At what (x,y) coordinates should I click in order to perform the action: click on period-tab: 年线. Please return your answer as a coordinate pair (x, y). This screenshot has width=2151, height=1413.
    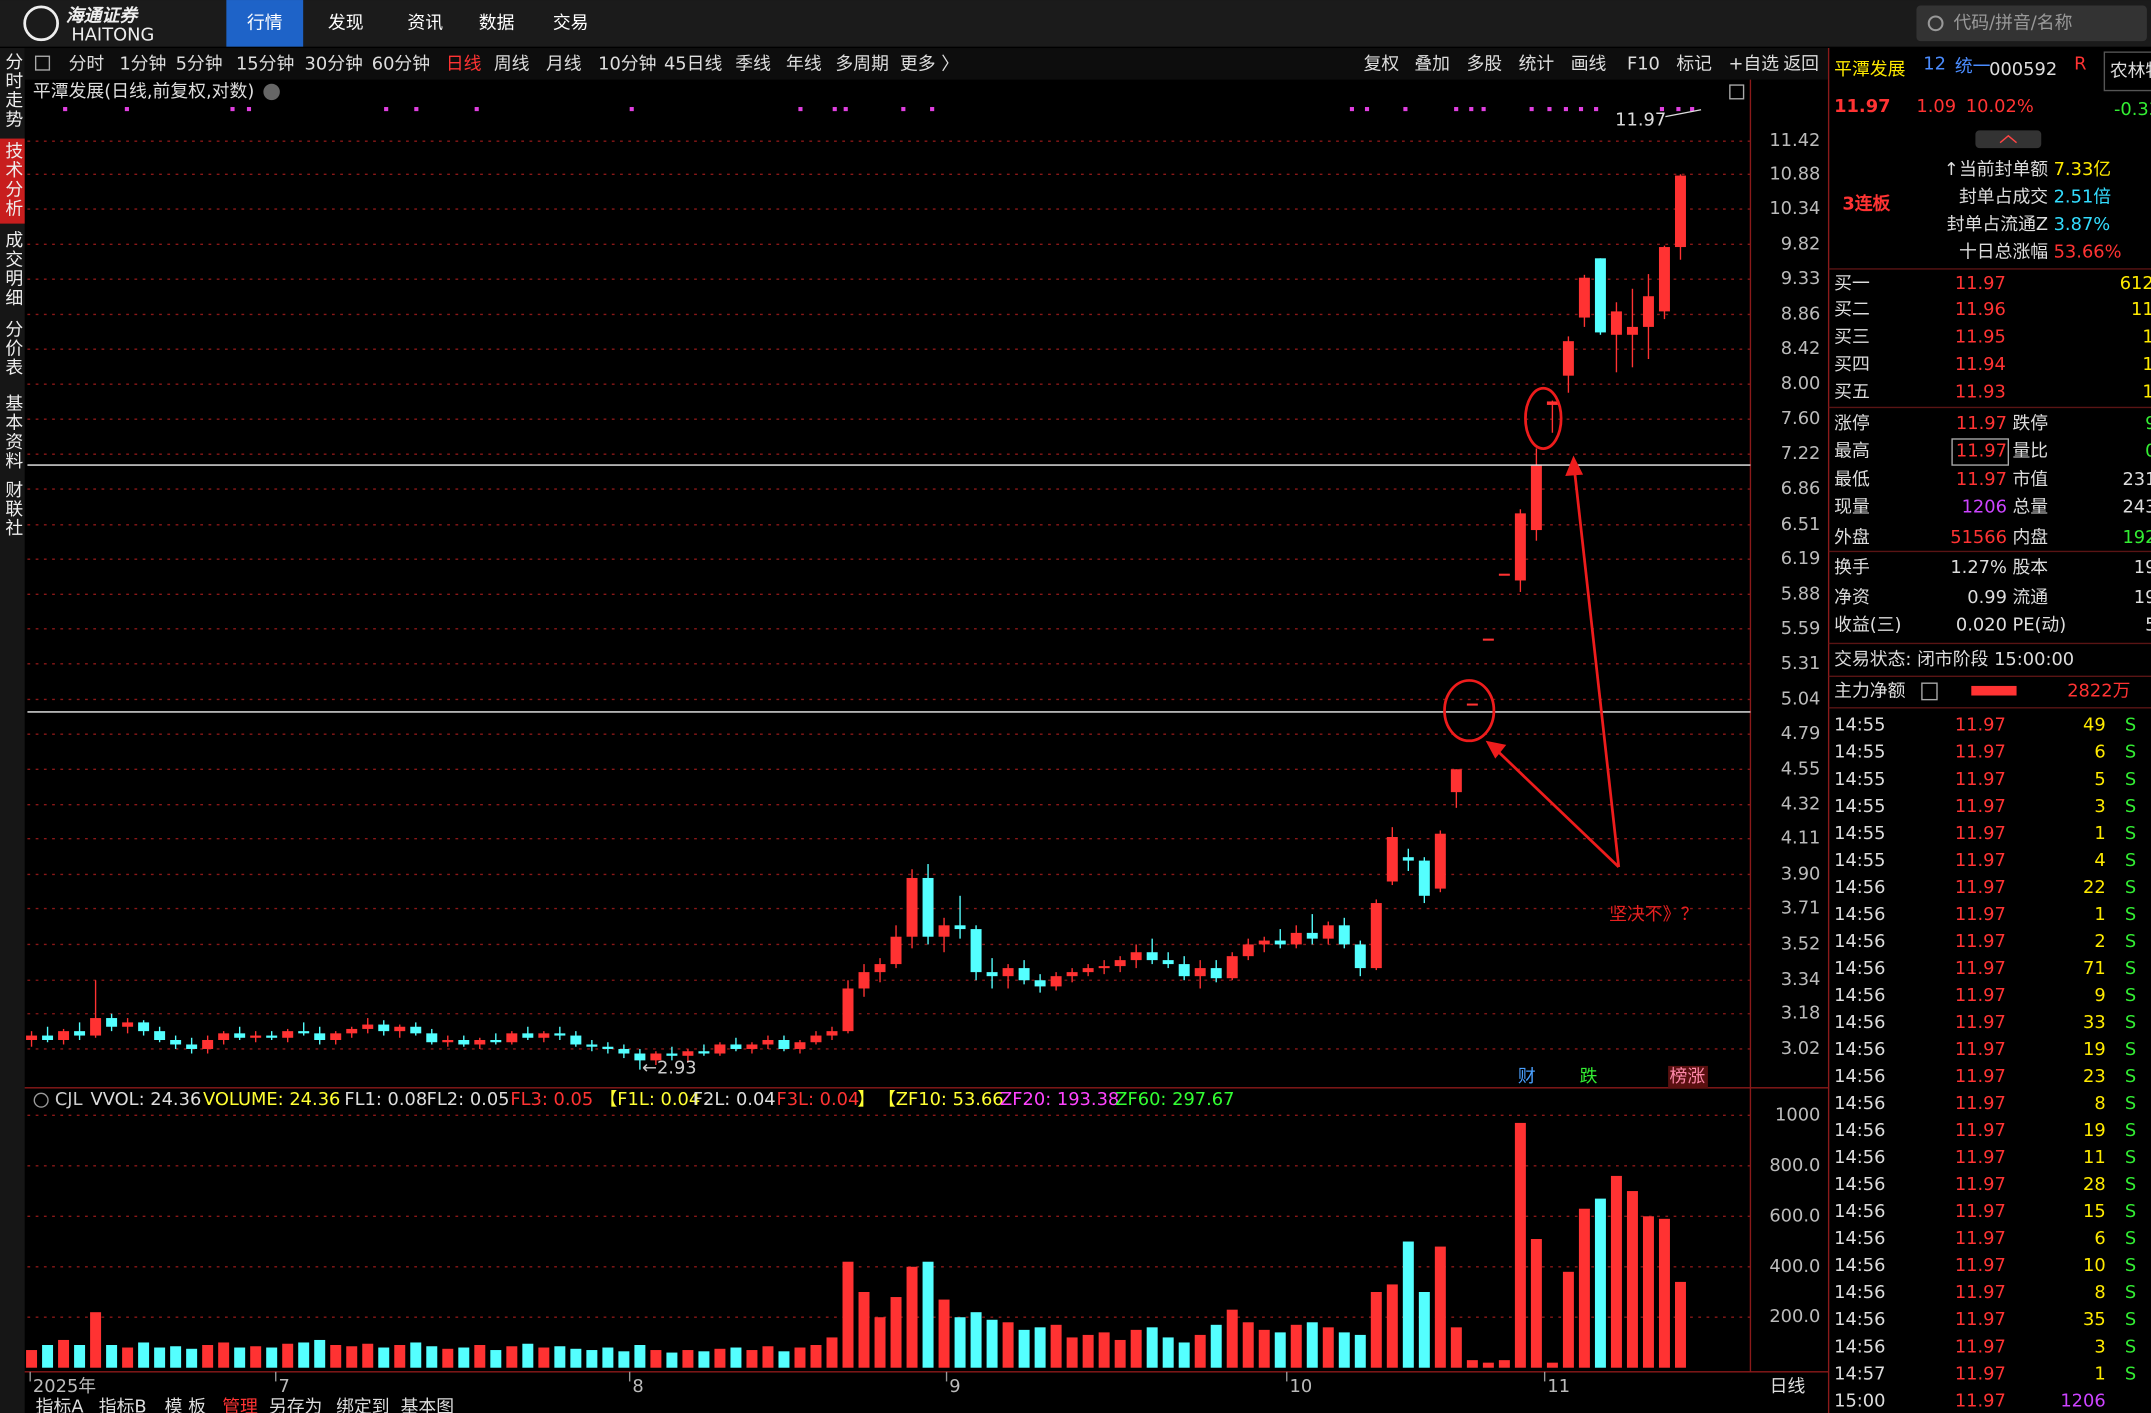
    Looking at the image, I should click on (804, 63).